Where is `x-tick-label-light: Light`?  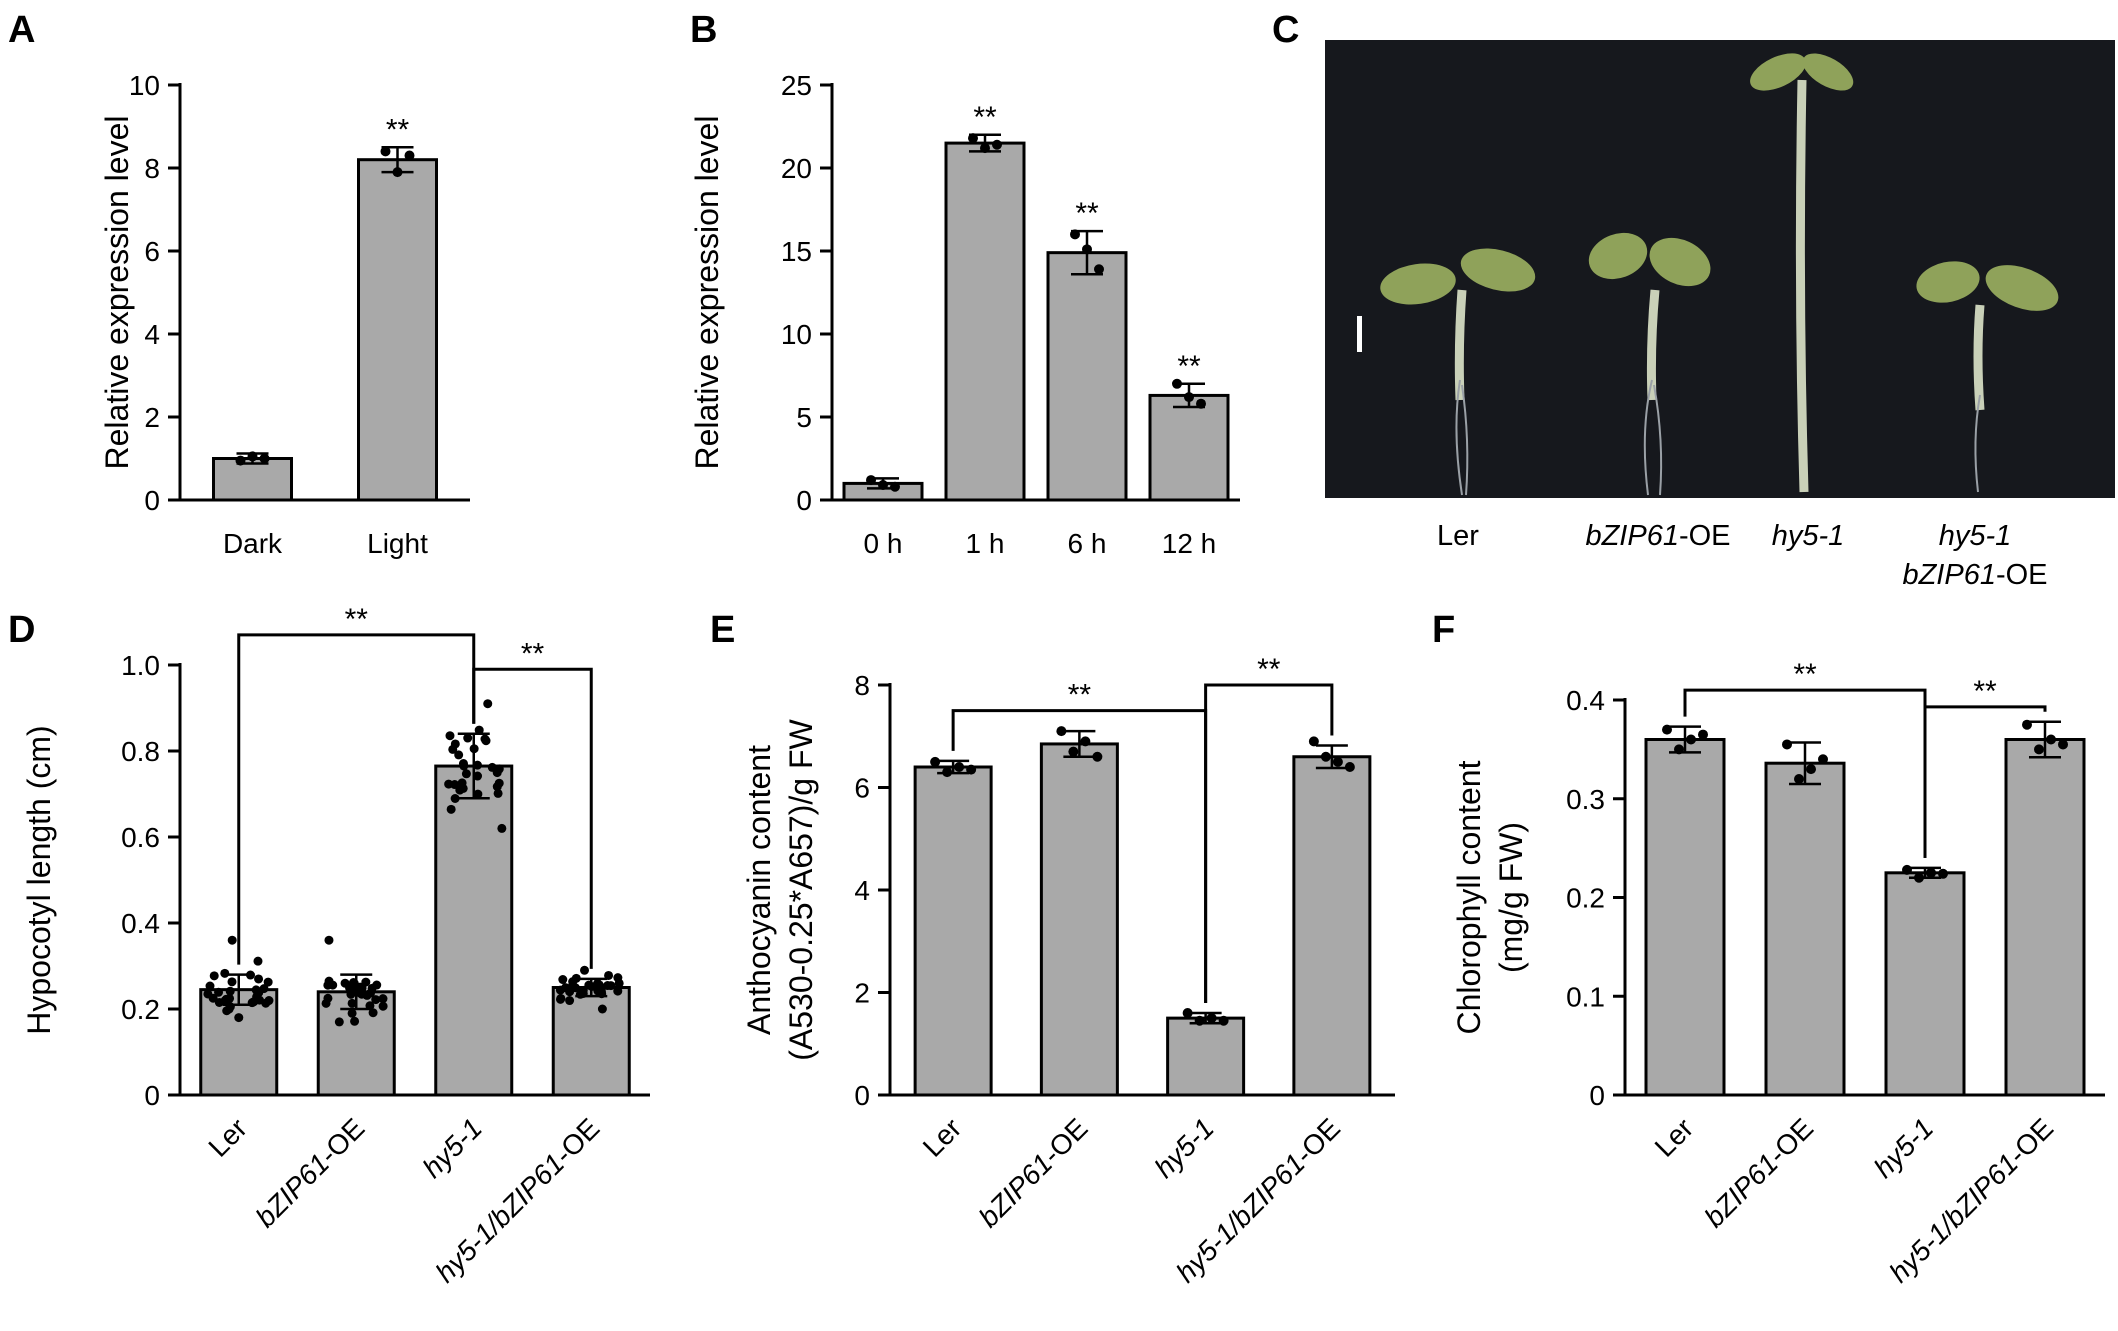 x-tick-label-light: Light is located at coordinates (397, 543).